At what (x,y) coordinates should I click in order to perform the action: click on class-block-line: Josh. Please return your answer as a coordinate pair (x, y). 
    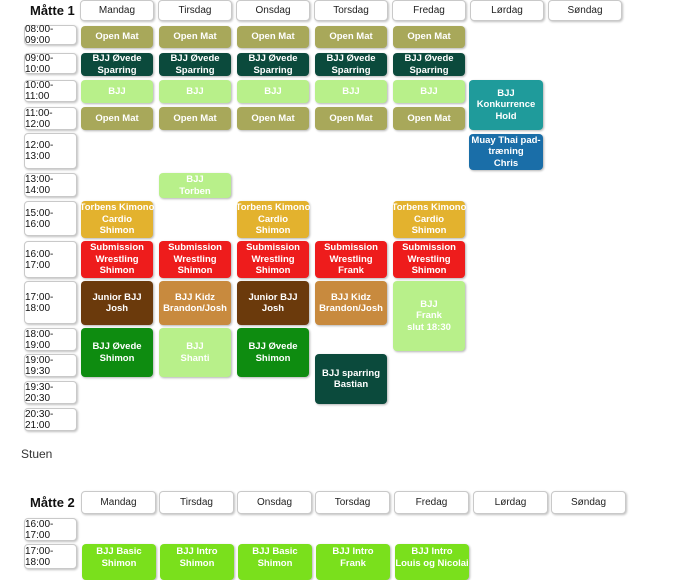
    Looking at the image, I should click on (117, 308).